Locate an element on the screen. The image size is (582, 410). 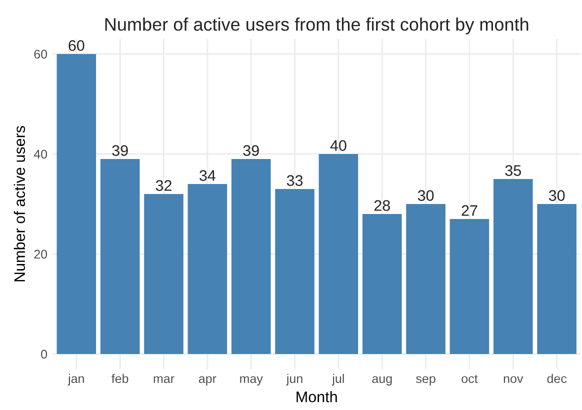
x-tick-label: mar is located at coordinates (164, 380).